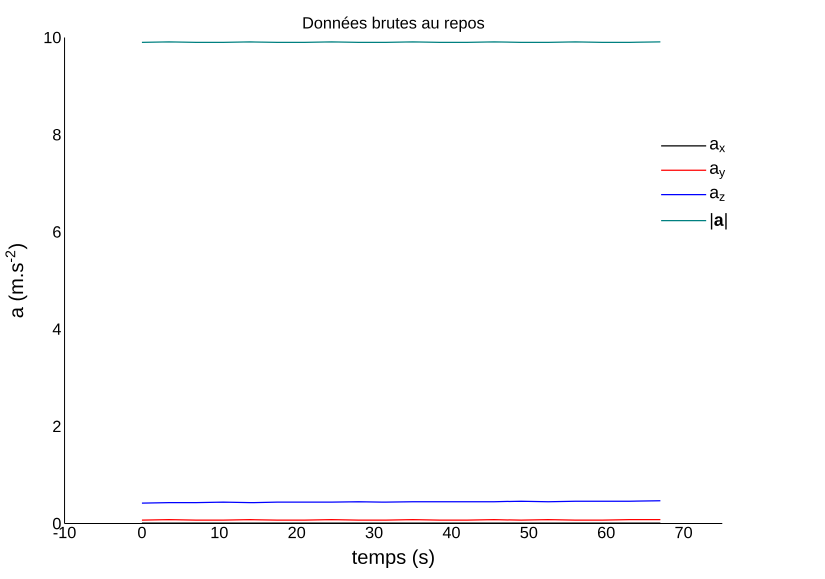 This screenshot has width=825, height=579. What do you see at coordinates (56, 329) in the screenshot?
I see `y-tick-label: 4` at bounding box center [56, 329].